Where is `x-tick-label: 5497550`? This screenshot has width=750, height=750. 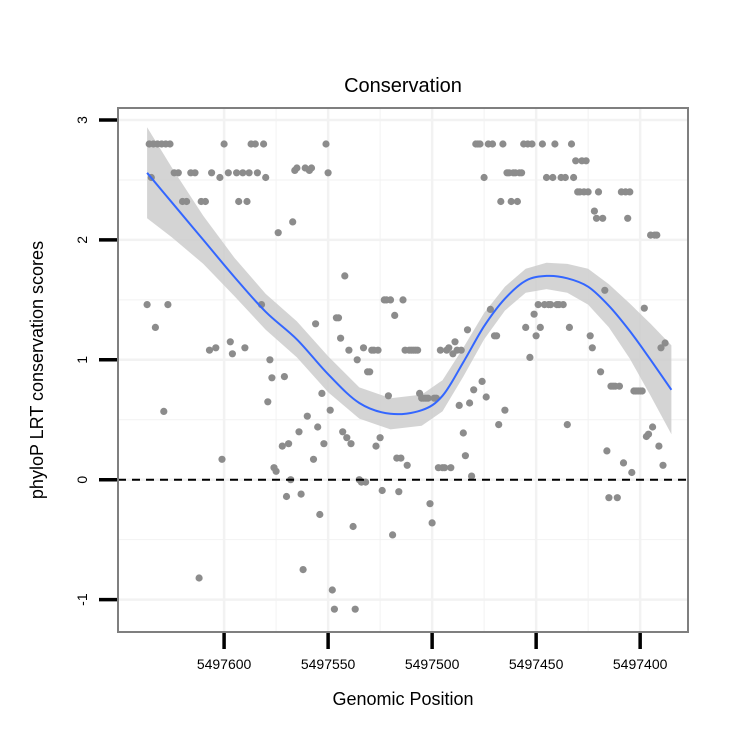 x-tick-label: 5497550 is located at coordinates (328, 664).